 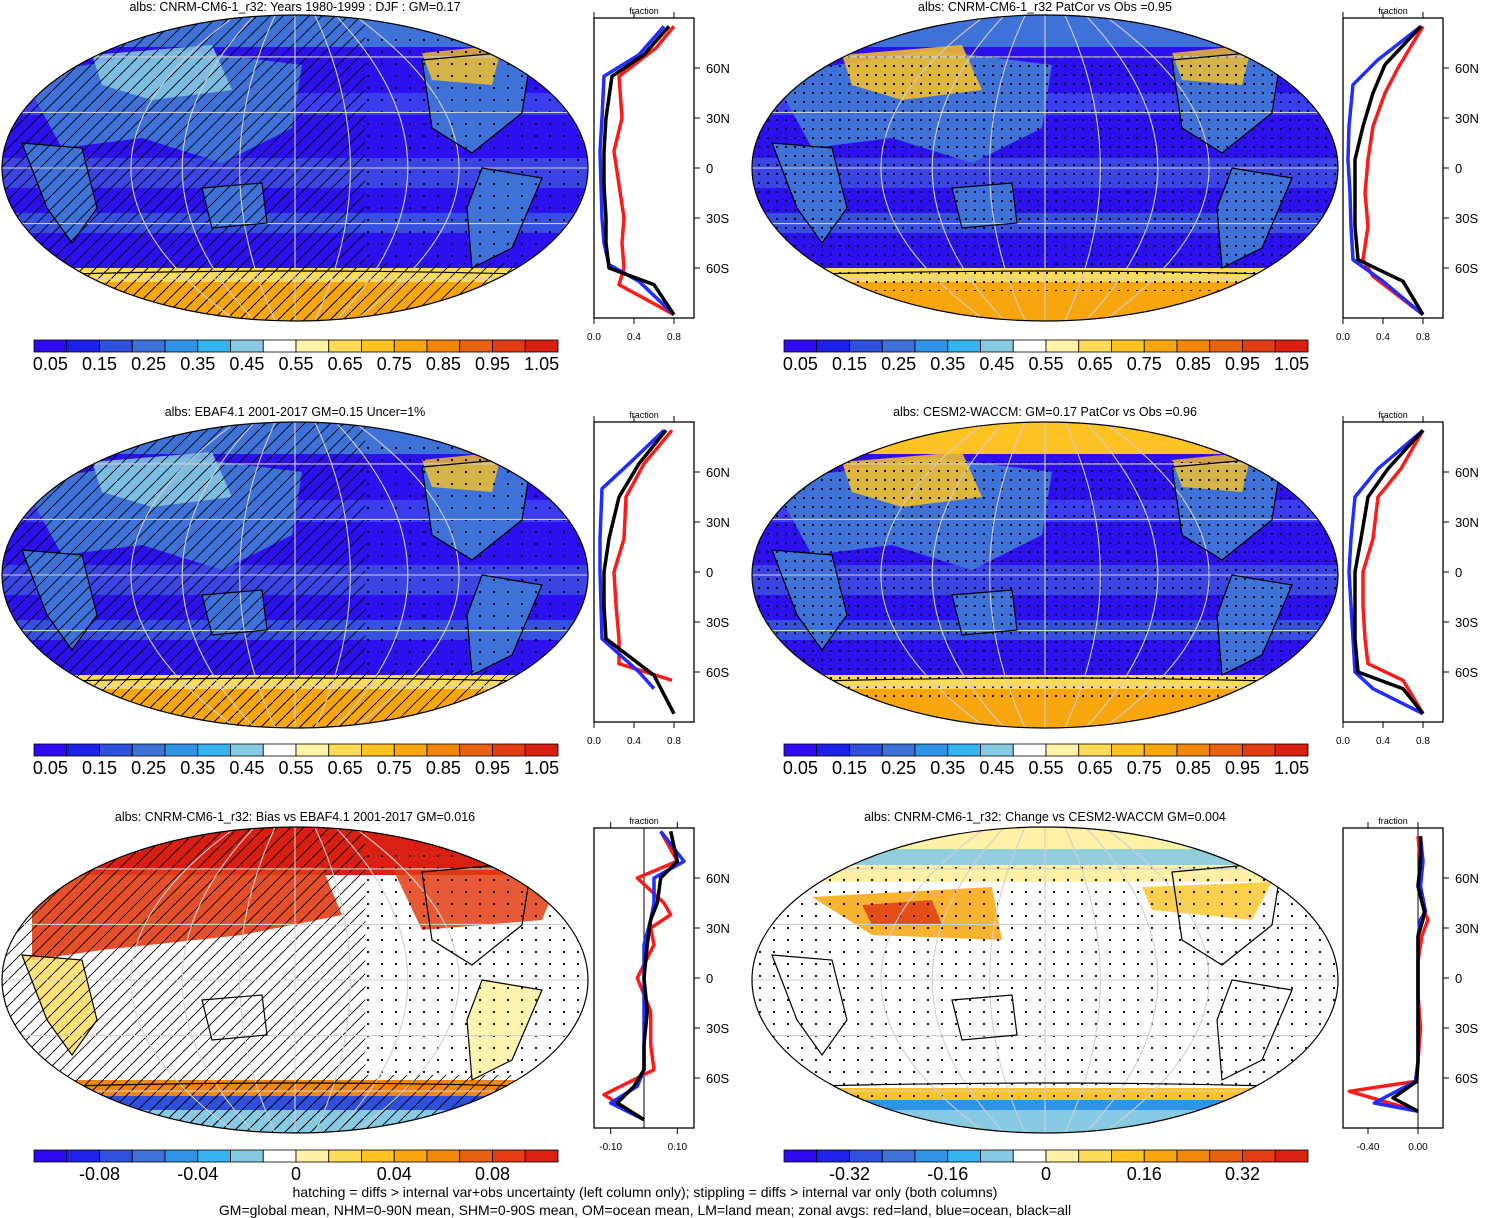 What do you see at coordinates (295, 1174) in the screenshot?
I see `colorbar-label: 0` at bounding box center [295, 1174].